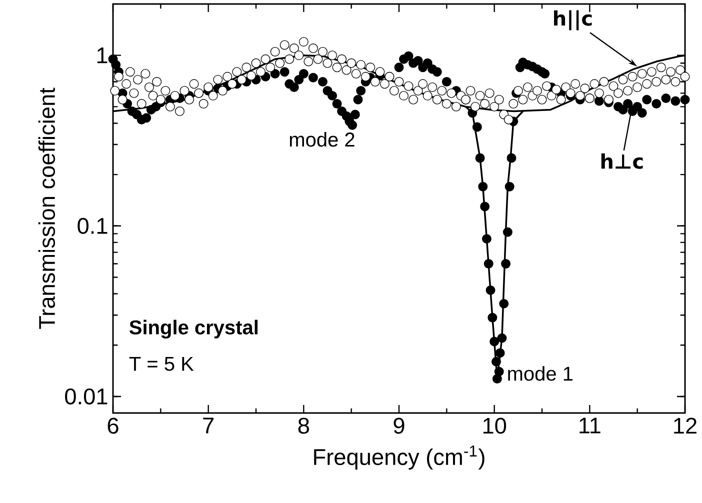 The height and width of the screenshot is (503, 702). I want to click on annotation: T = 5 K, so click(161, 363).